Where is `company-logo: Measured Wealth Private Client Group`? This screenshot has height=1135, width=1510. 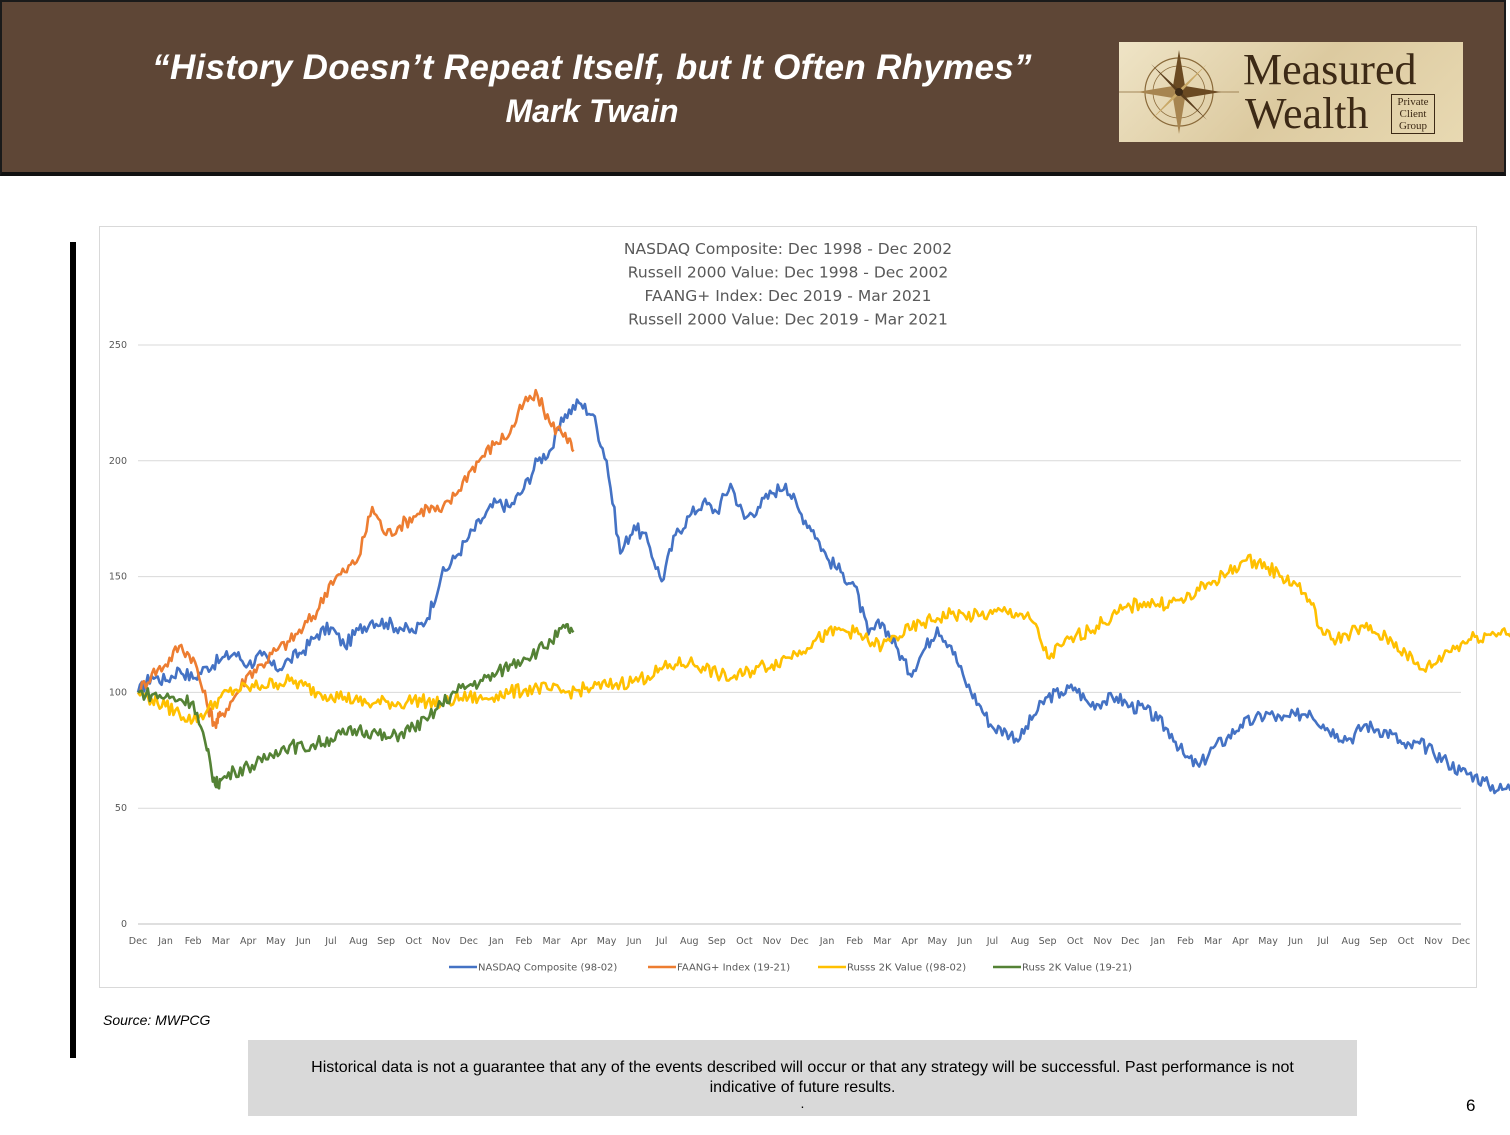 company-logo: Measured Wealth Private Client Group is located at coordinates (1291, 92).